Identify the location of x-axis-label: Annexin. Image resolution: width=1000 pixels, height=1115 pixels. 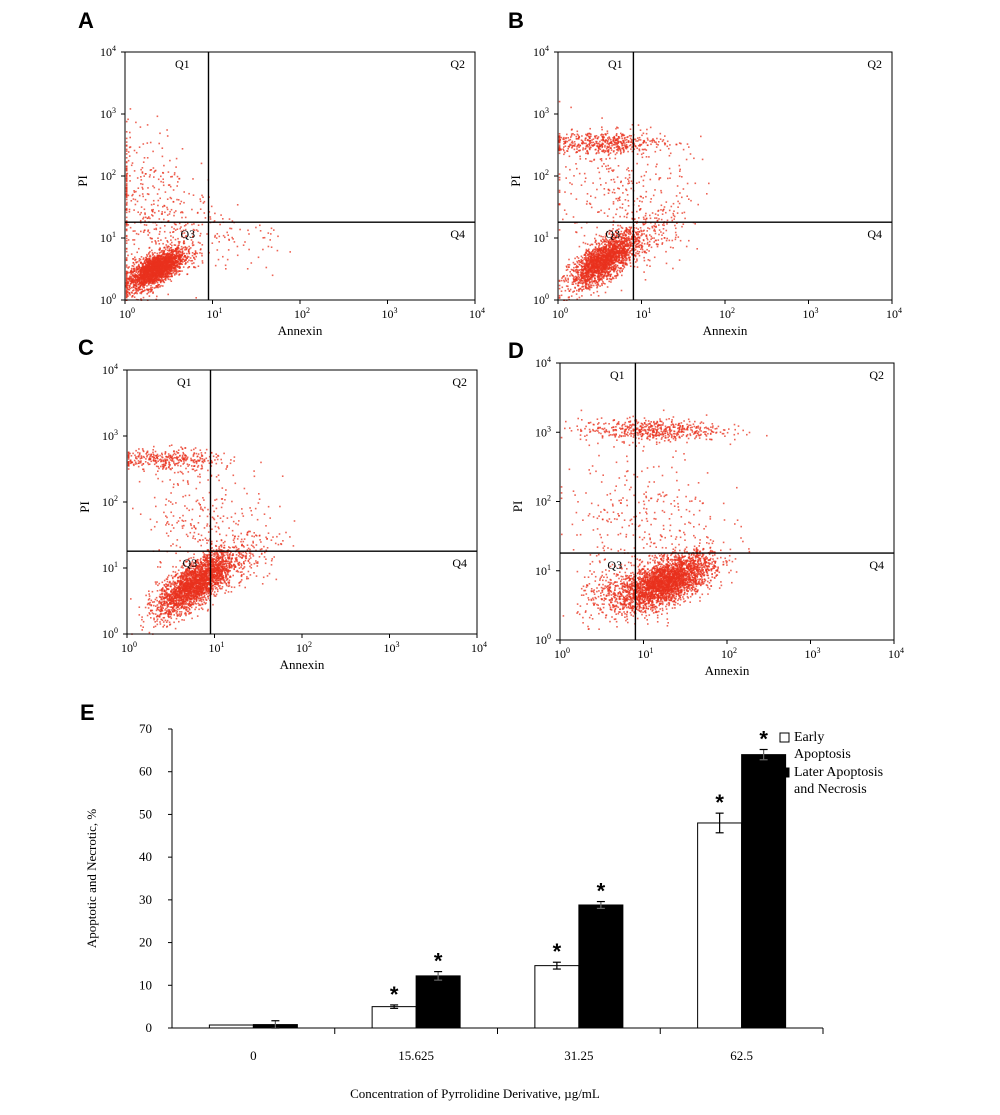
(300, 330).